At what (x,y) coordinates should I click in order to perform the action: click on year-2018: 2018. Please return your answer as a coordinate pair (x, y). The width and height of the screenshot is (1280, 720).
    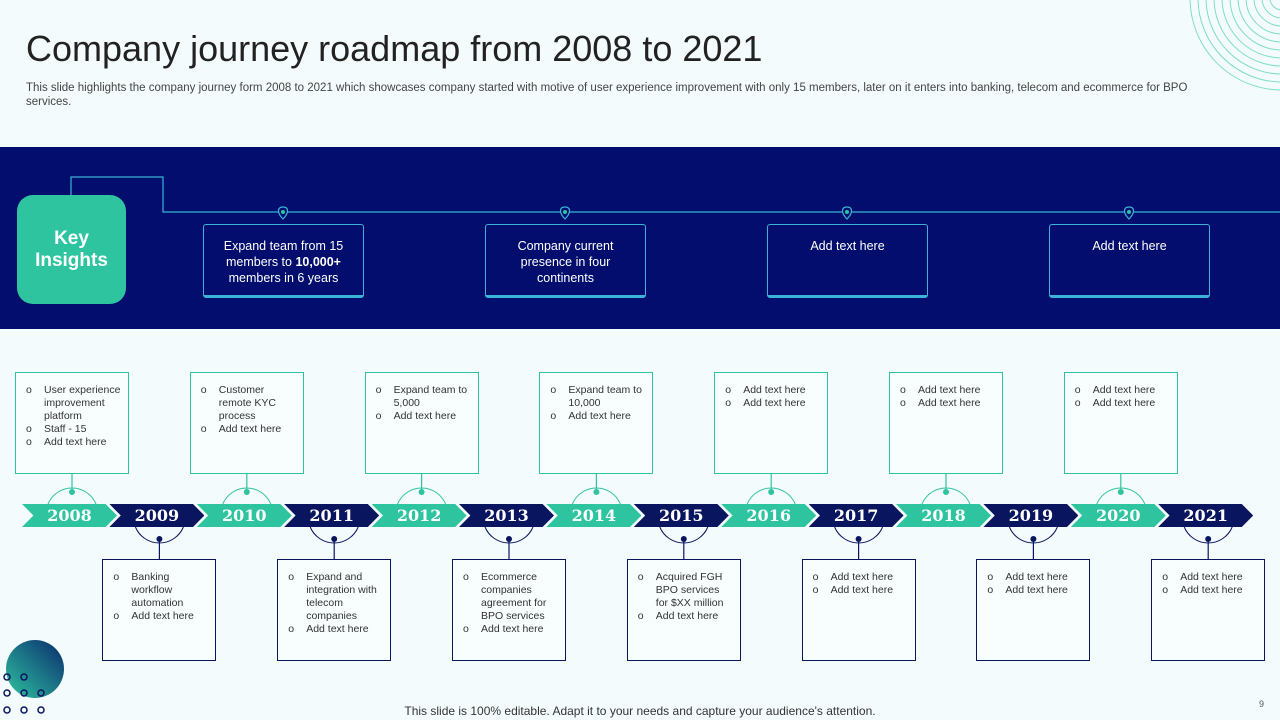
    Looking at the image, I should click on (943, 515).